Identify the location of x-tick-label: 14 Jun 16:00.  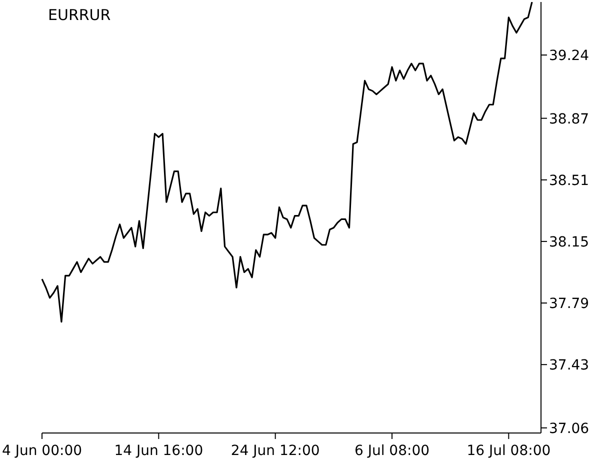
(159, 451).